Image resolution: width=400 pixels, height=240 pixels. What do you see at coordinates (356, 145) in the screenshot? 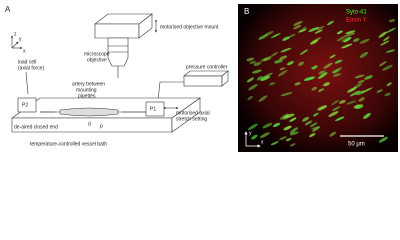
I see `scale-bar-label: 50 μm` at bounding box center [356, 145].